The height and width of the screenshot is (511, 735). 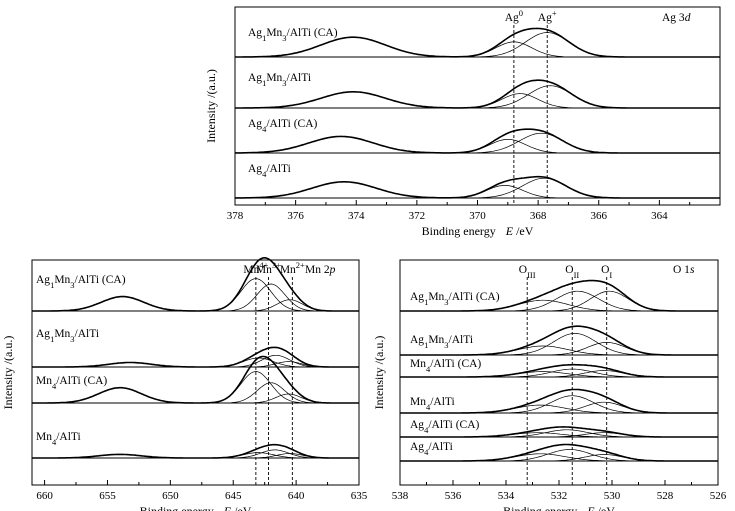 I want to click on x-tick-label: 526, so click(x=718, y=496).